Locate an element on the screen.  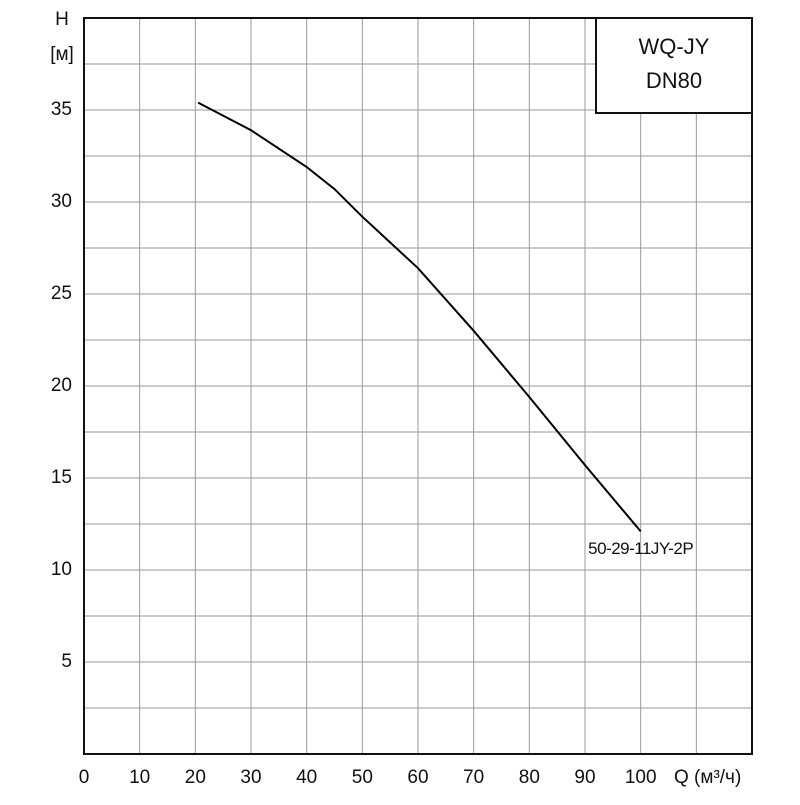
model-line: DN80 is located at coordinates (674, 80).